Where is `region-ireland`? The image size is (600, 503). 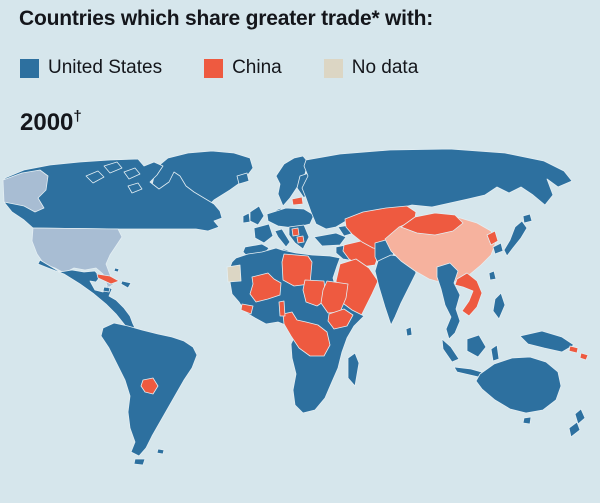
region-ireland is located at coordinates (246, 218).